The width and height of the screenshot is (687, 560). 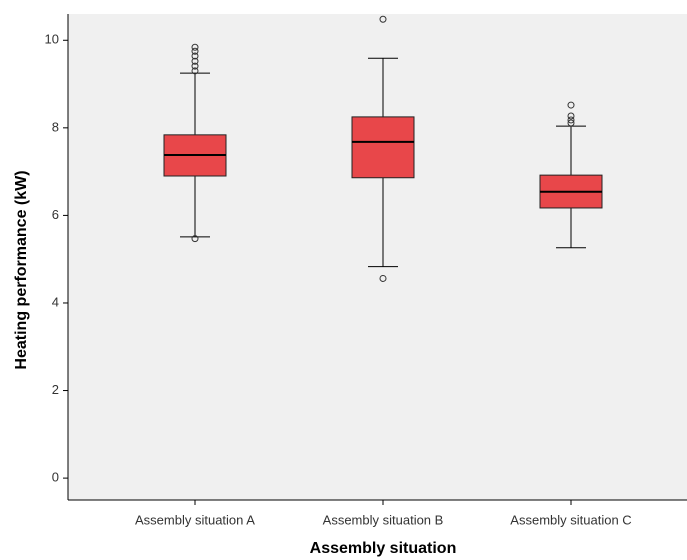 What do you see at coordinates (570, 519) in the screenshot?
I see `x-tick-label: Assembly situation C` at bounding box center [570, 519].